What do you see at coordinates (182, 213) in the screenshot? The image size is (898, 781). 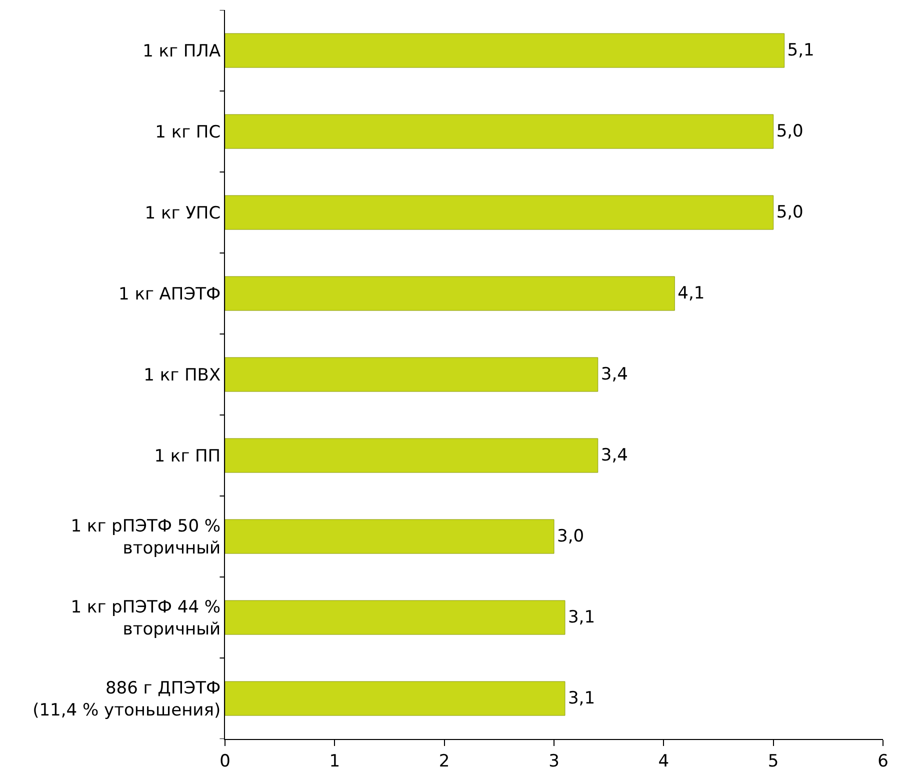 I see `y-tick-label: 1 кг УПС` at bounding box center [182, 213].